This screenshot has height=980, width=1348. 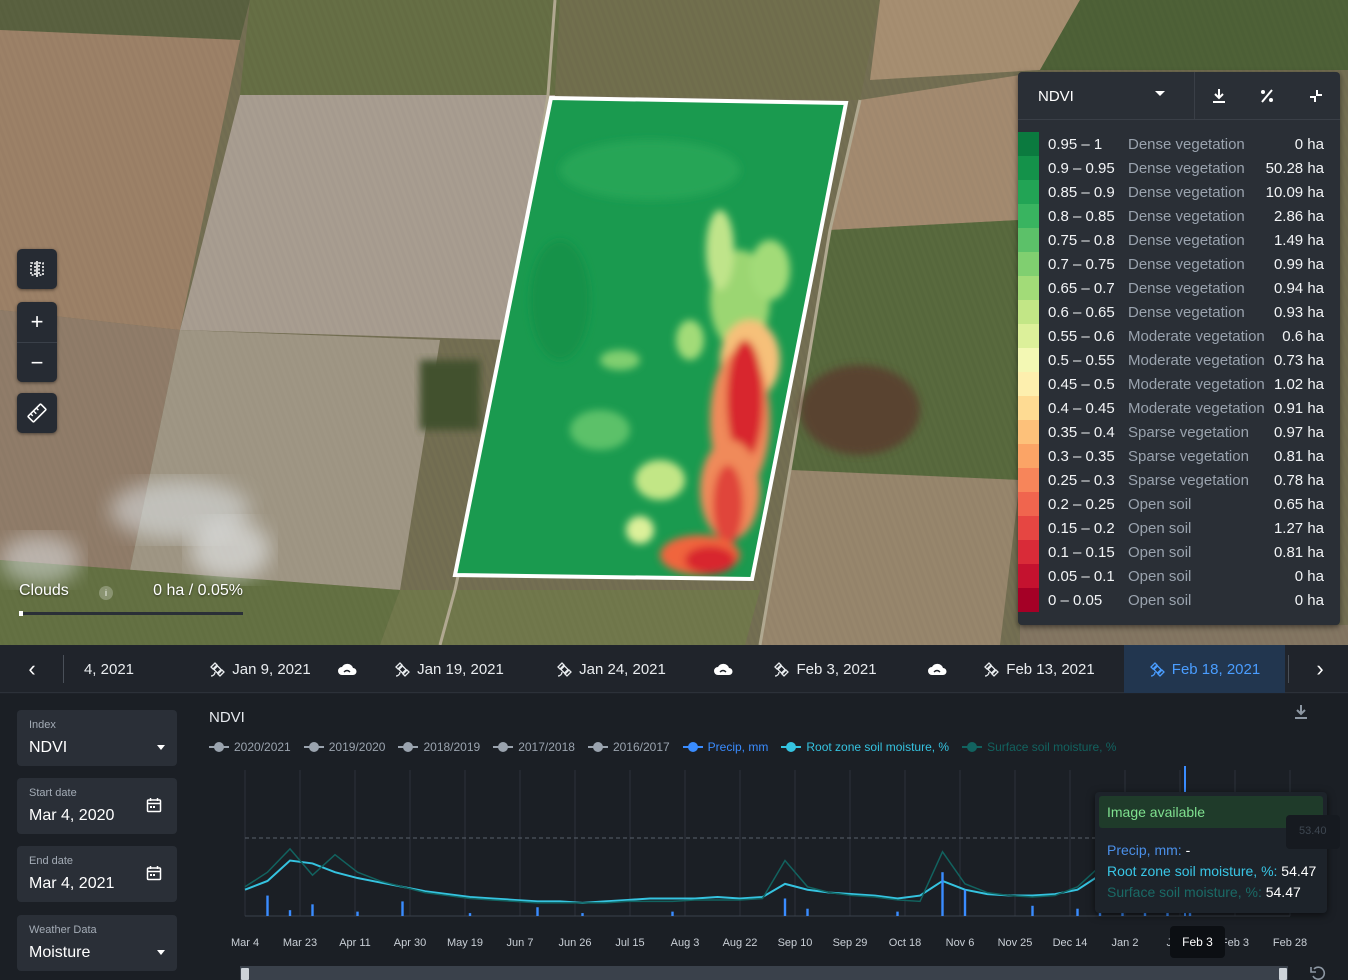 I want to click on x-tick-label: Jun 7, so click(x=520, y=943).